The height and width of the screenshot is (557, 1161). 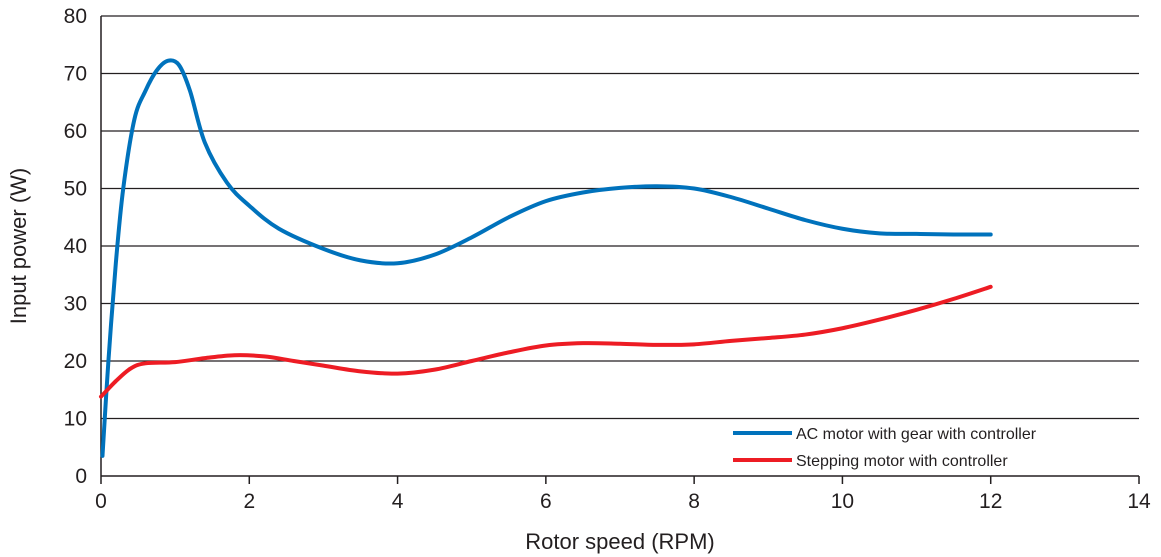 I want to click on y-tick-label: 70, so click(x=75, y=74).